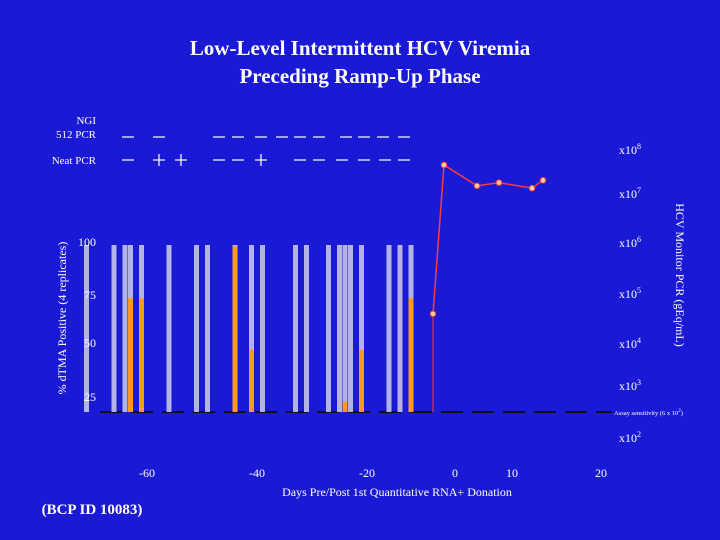 The height and width of the screenshot is (540, 720). Describe the element at coordinates (630, 343) in the screenshot. I see `right-tick-label: x104` at that location.